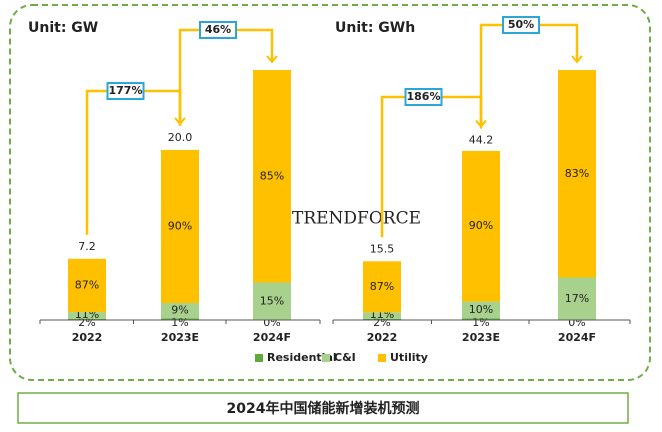 The image size is (662, 432). What do you see at coordinates (87, 246) in the screenshot?
I see `total-label: 7.2` at bounding box center [87, 246].